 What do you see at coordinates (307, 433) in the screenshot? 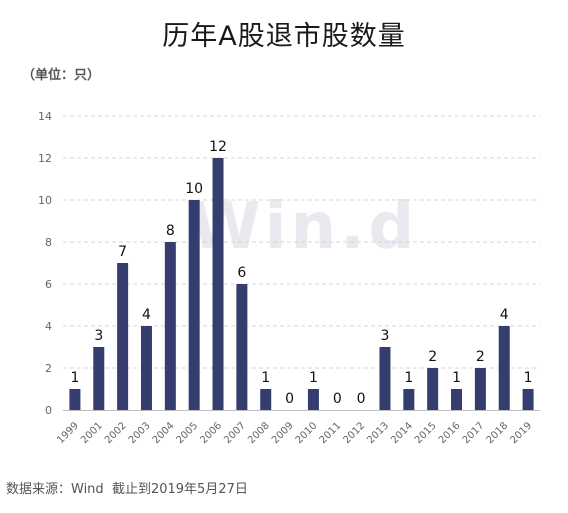
I see `x-tick-label: 2010` at bounding box center [307, 433].